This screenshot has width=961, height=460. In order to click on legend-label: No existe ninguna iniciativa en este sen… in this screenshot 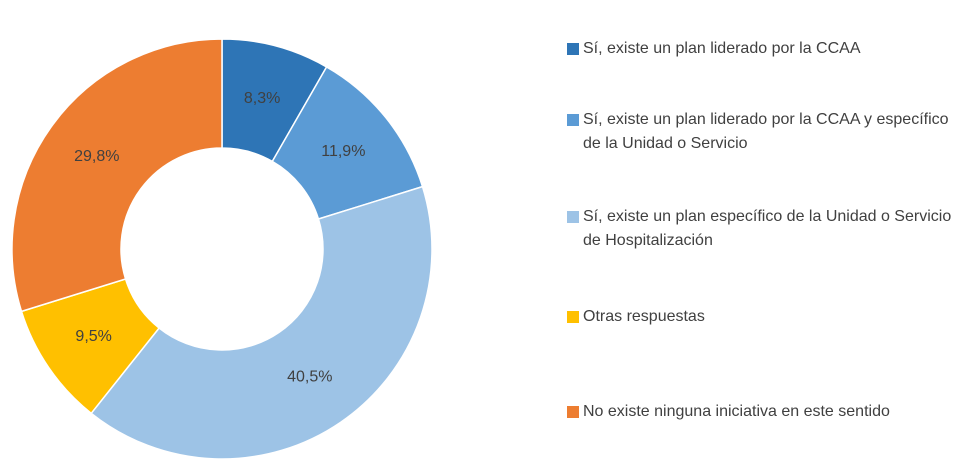, I will do `click(736, 411)`.